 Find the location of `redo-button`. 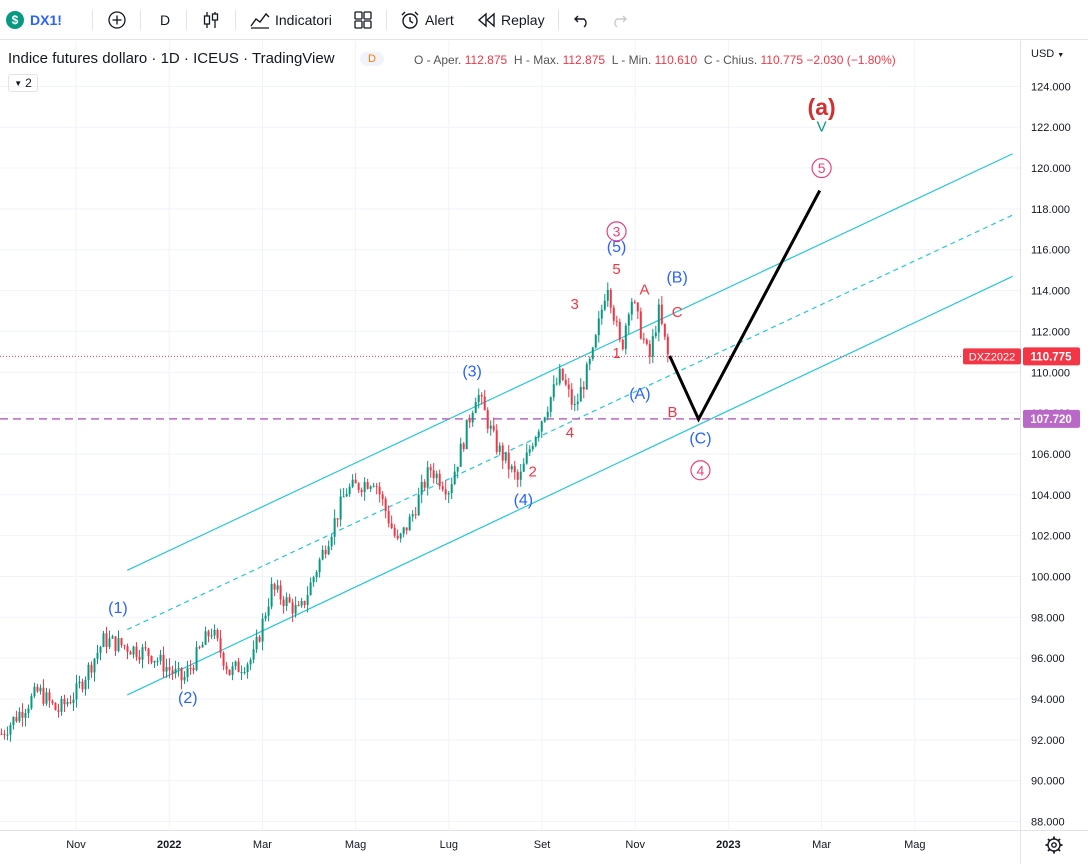

redo-button is located at coordinates (619, 20).